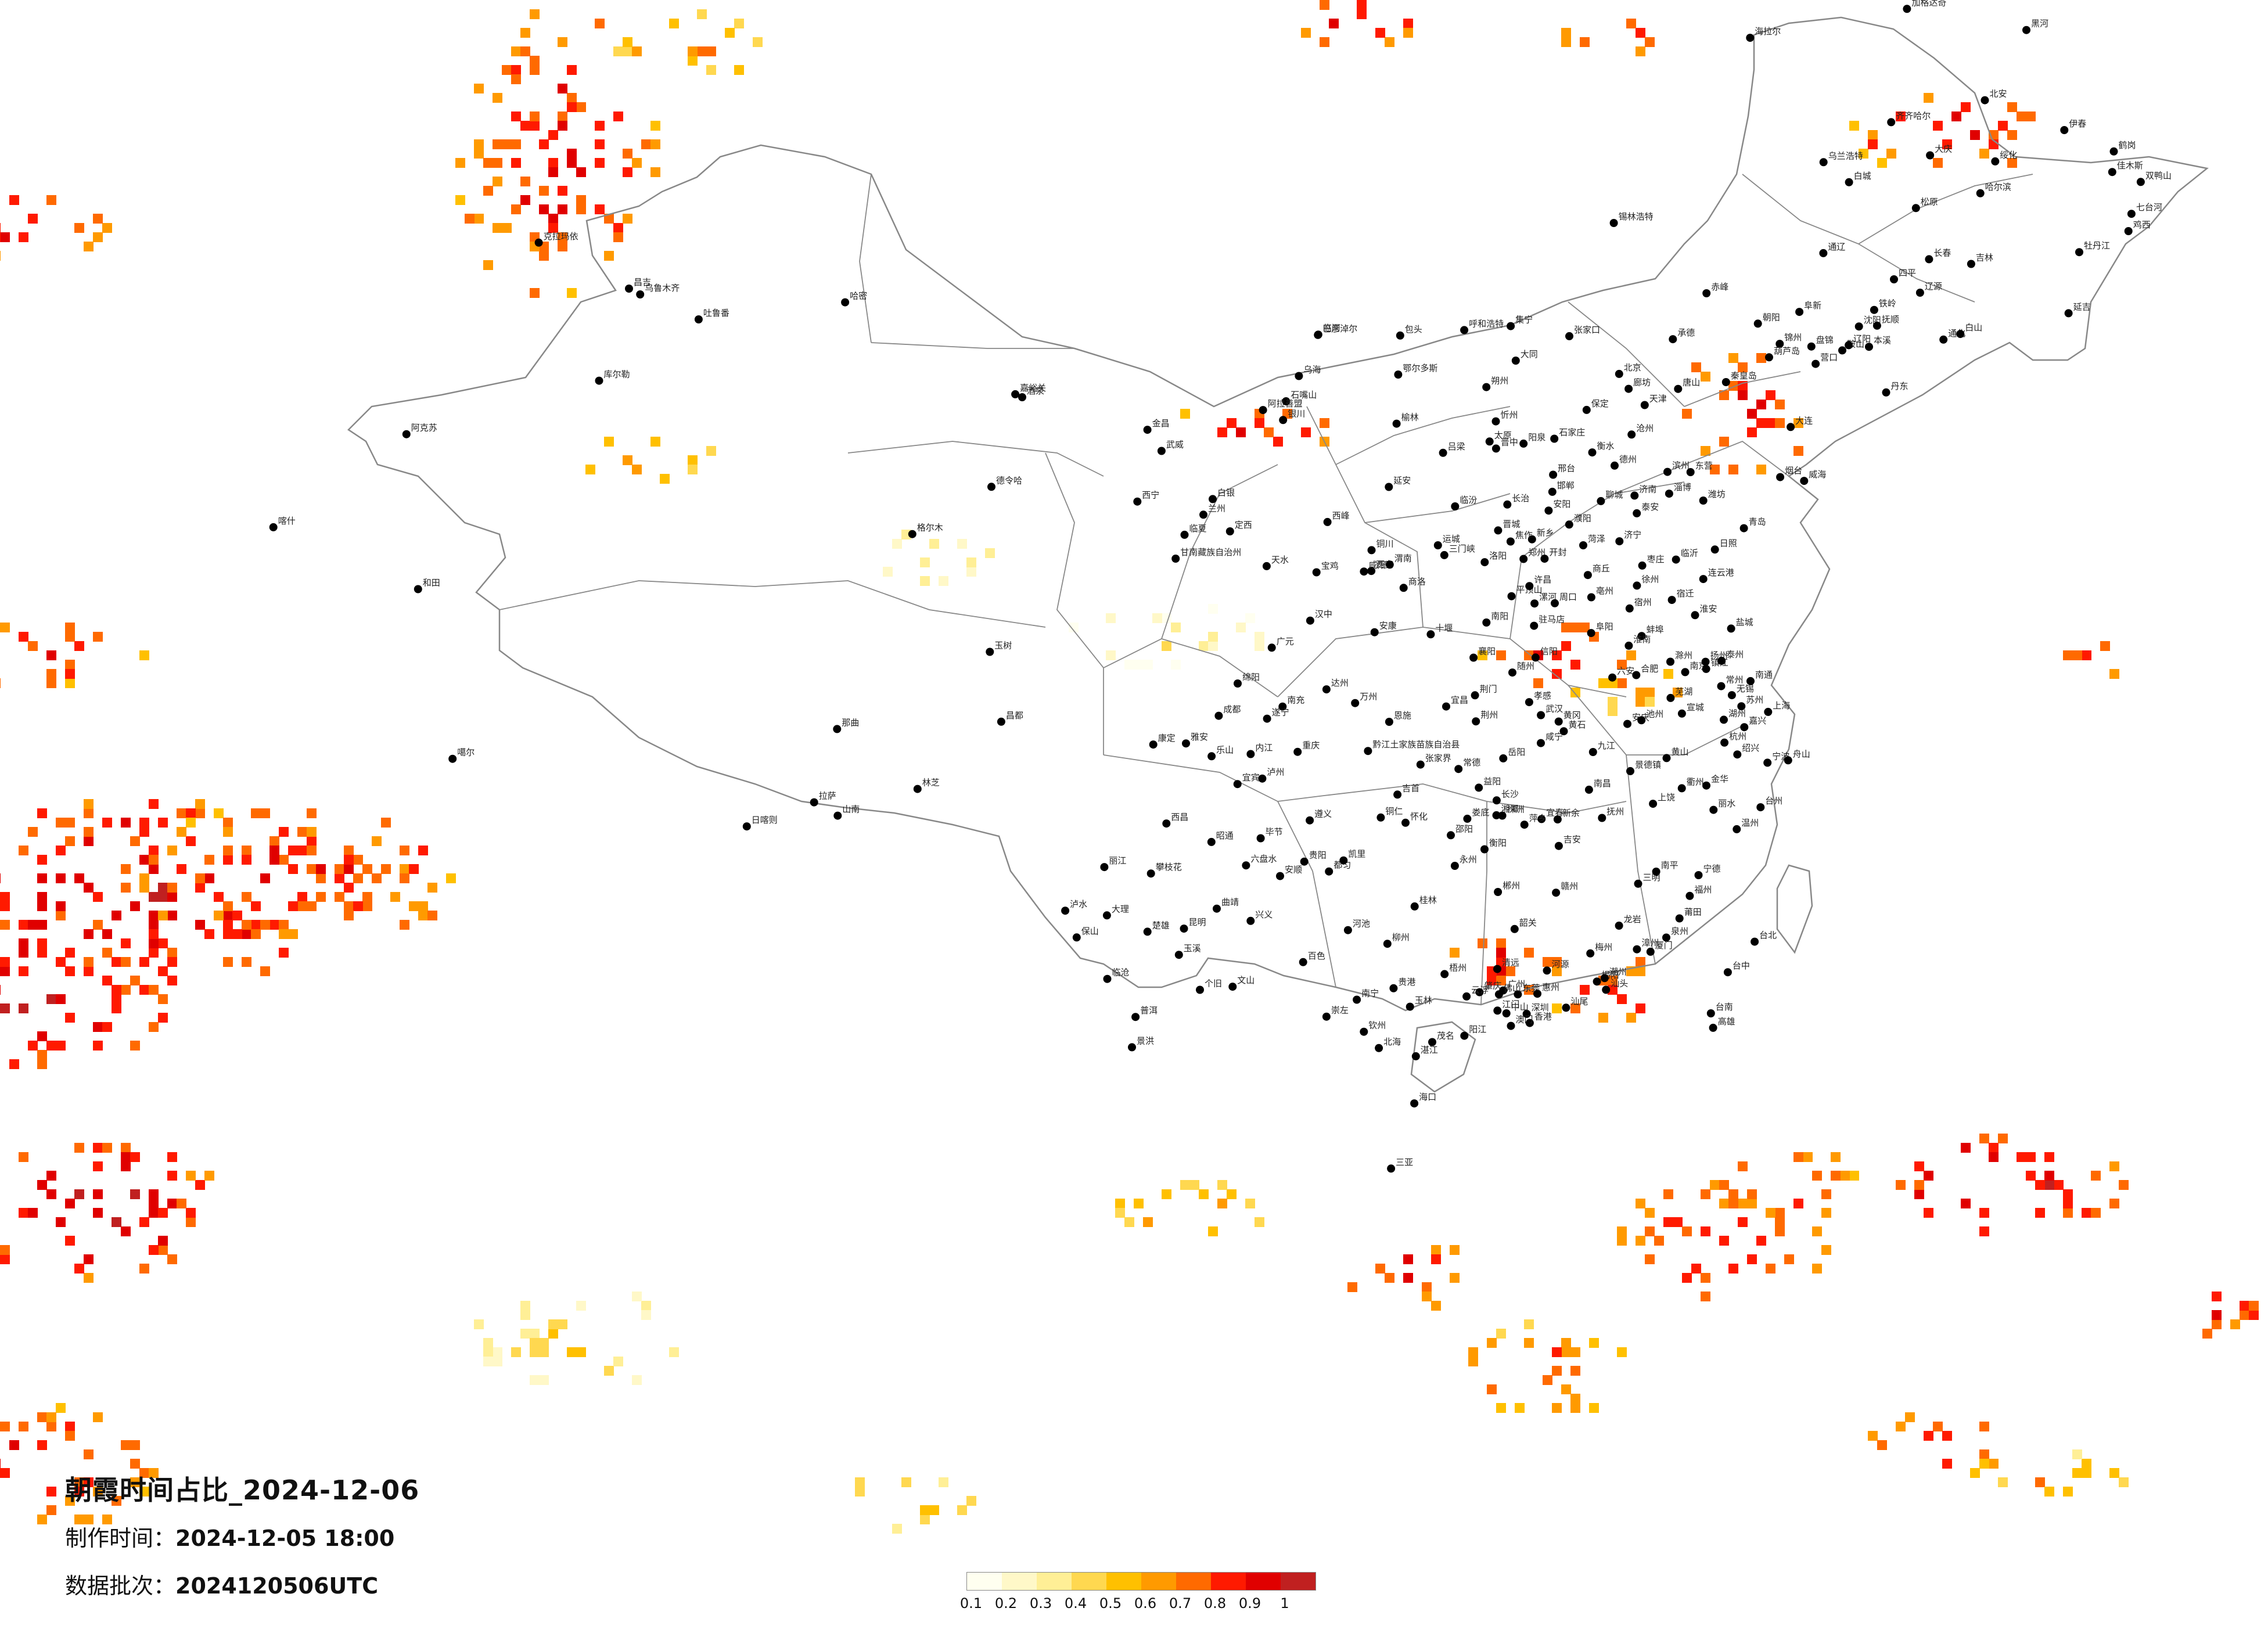 Image resolution: width=2268 pixels, height=1626 pixels. Describe the element at coordinates (1499, 381) in the screenshot. I see `city-label: 朔州` at that location.